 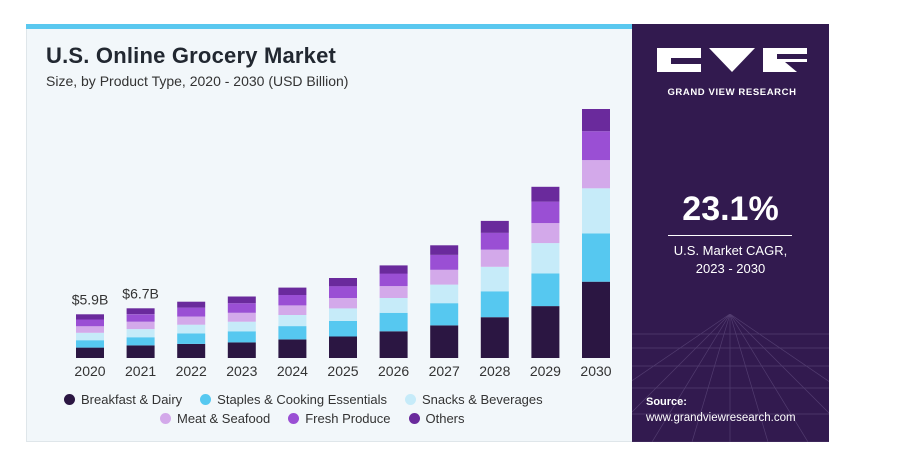 I want to click on legend-label: Staples & Cooking Essentials, so click(x=302, y=399).